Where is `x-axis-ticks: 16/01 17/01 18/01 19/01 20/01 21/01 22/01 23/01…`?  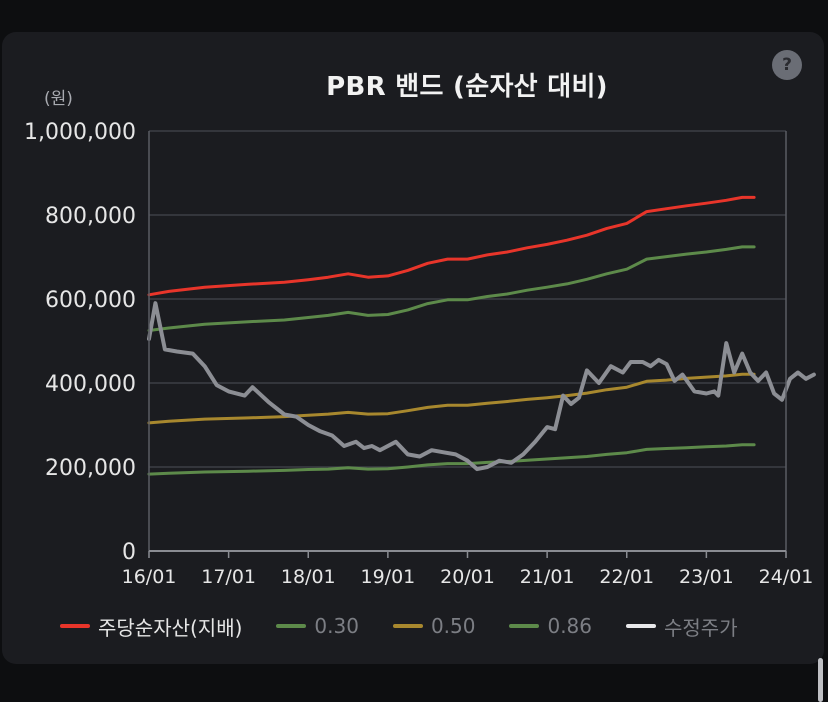 x-axis-ticks: 16/01 17/01 18/01 19/01 20/01 21/01 22/01 23/01… is located at coordinates (468, 569).